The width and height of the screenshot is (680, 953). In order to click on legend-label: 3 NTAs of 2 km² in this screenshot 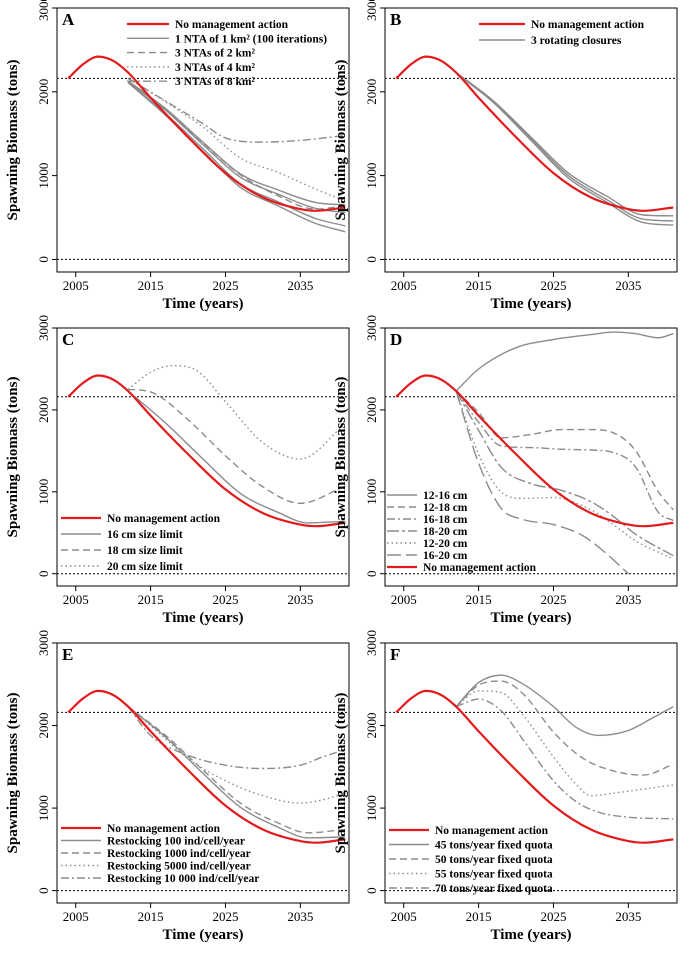, I will do `click(215, 54)`.